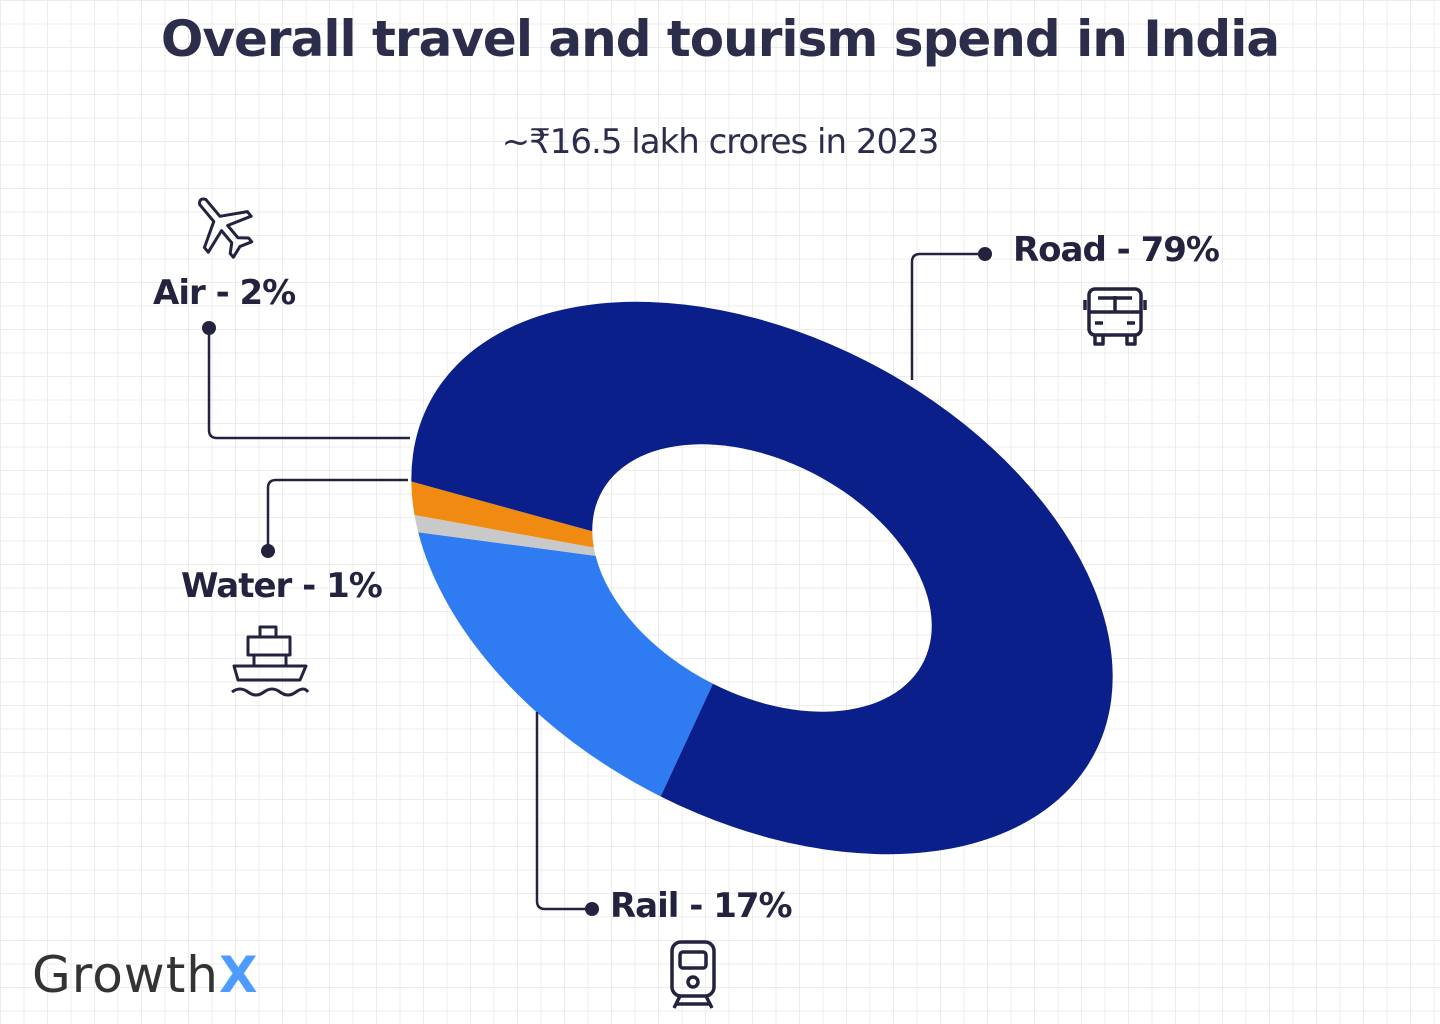  What do you see at coordinates (563, 811) in the screenshot?
I see `rail-leader-line` at bounding box center [563, 811].